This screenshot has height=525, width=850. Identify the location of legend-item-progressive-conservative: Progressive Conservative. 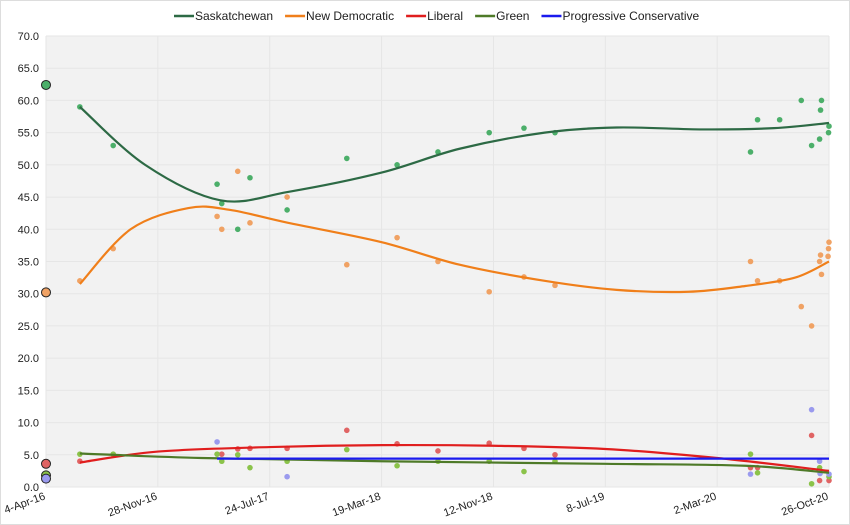
(620, 16).